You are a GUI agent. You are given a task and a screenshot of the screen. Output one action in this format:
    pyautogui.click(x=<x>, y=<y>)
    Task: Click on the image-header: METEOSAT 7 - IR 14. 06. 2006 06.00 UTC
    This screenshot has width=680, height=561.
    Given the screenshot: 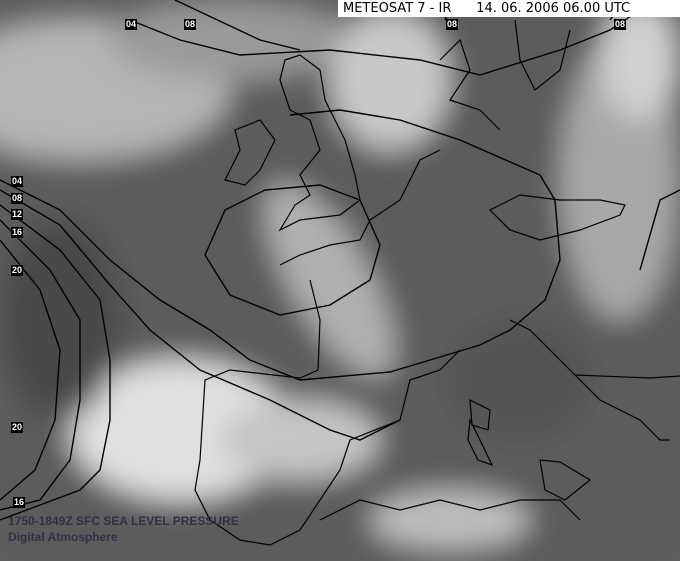 What is the action you would take?
    pyautogui.click(x=509, y=8)
    